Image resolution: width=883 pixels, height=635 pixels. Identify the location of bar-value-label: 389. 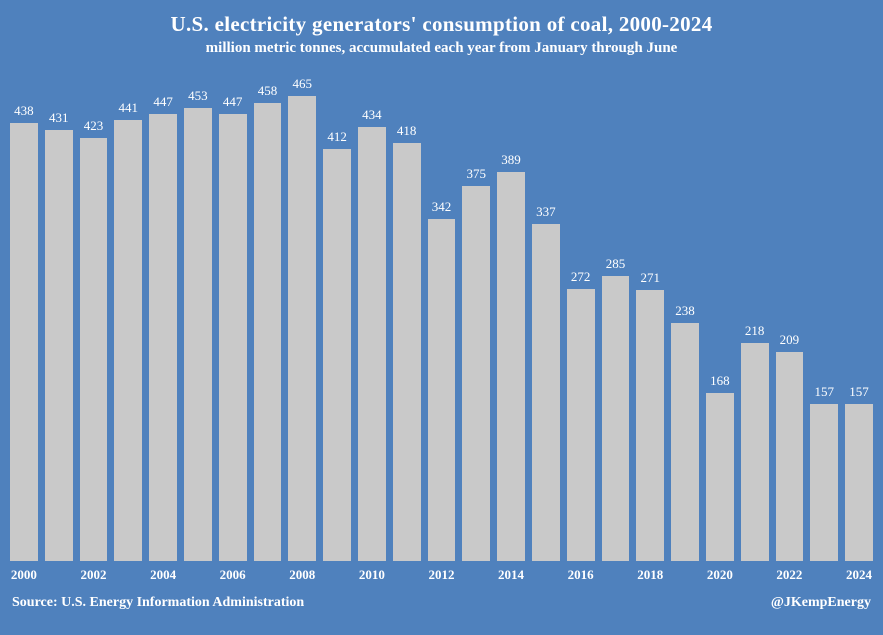
(511, 159).